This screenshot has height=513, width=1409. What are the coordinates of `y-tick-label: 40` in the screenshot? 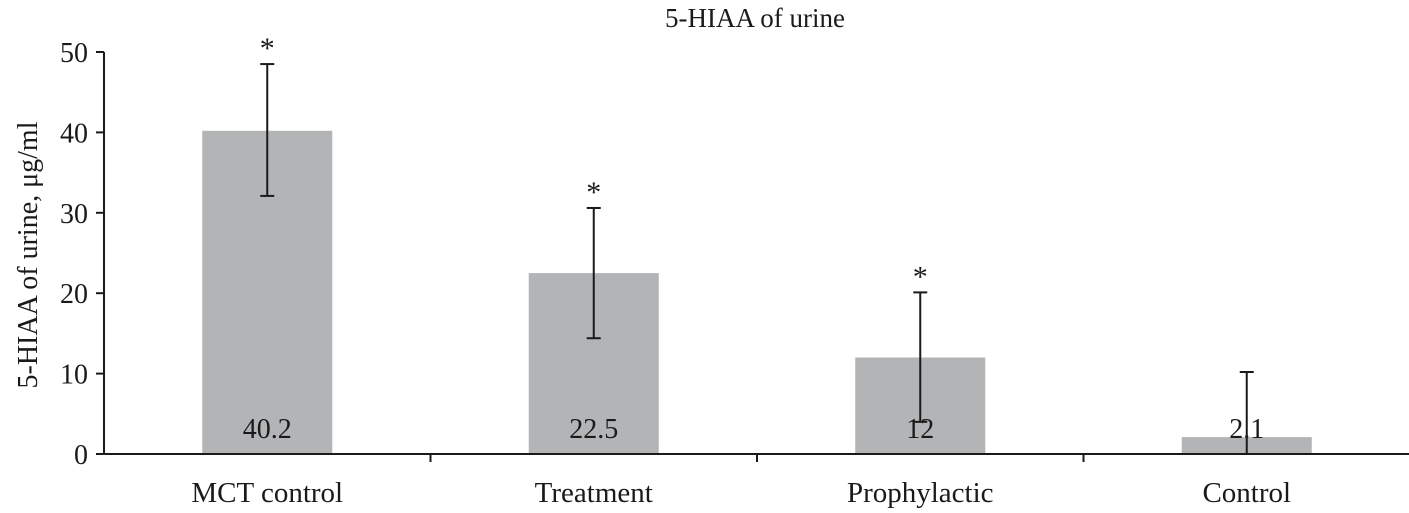 It's located at (74, 133).